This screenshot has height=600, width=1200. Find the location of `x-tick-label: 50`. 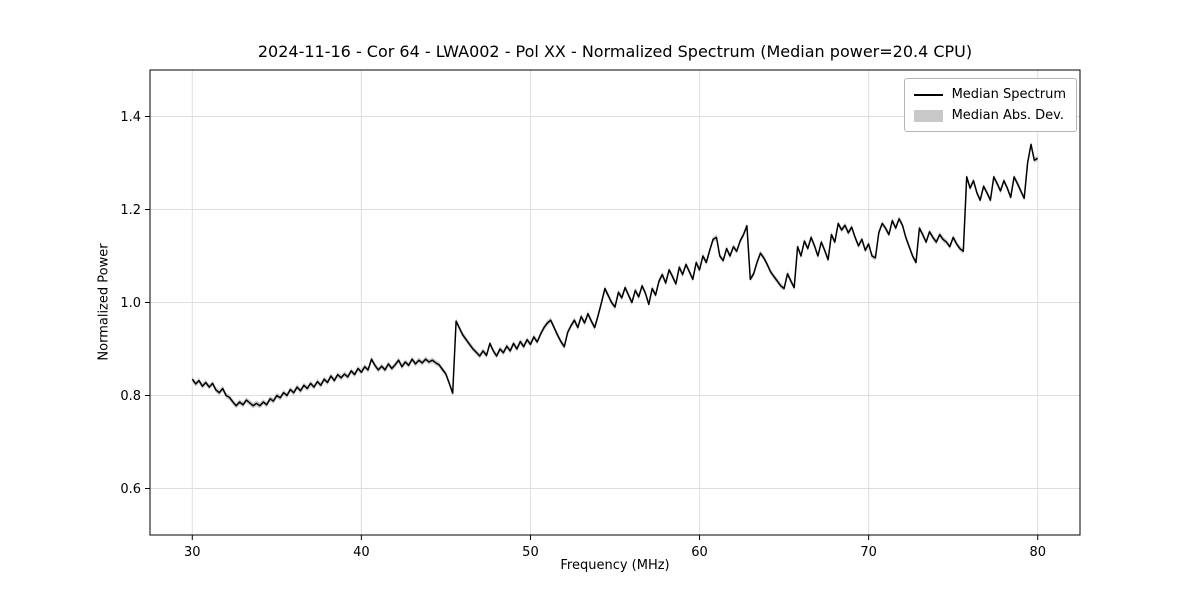

x-tick-label: 50 is located at coordinates (530, 552).